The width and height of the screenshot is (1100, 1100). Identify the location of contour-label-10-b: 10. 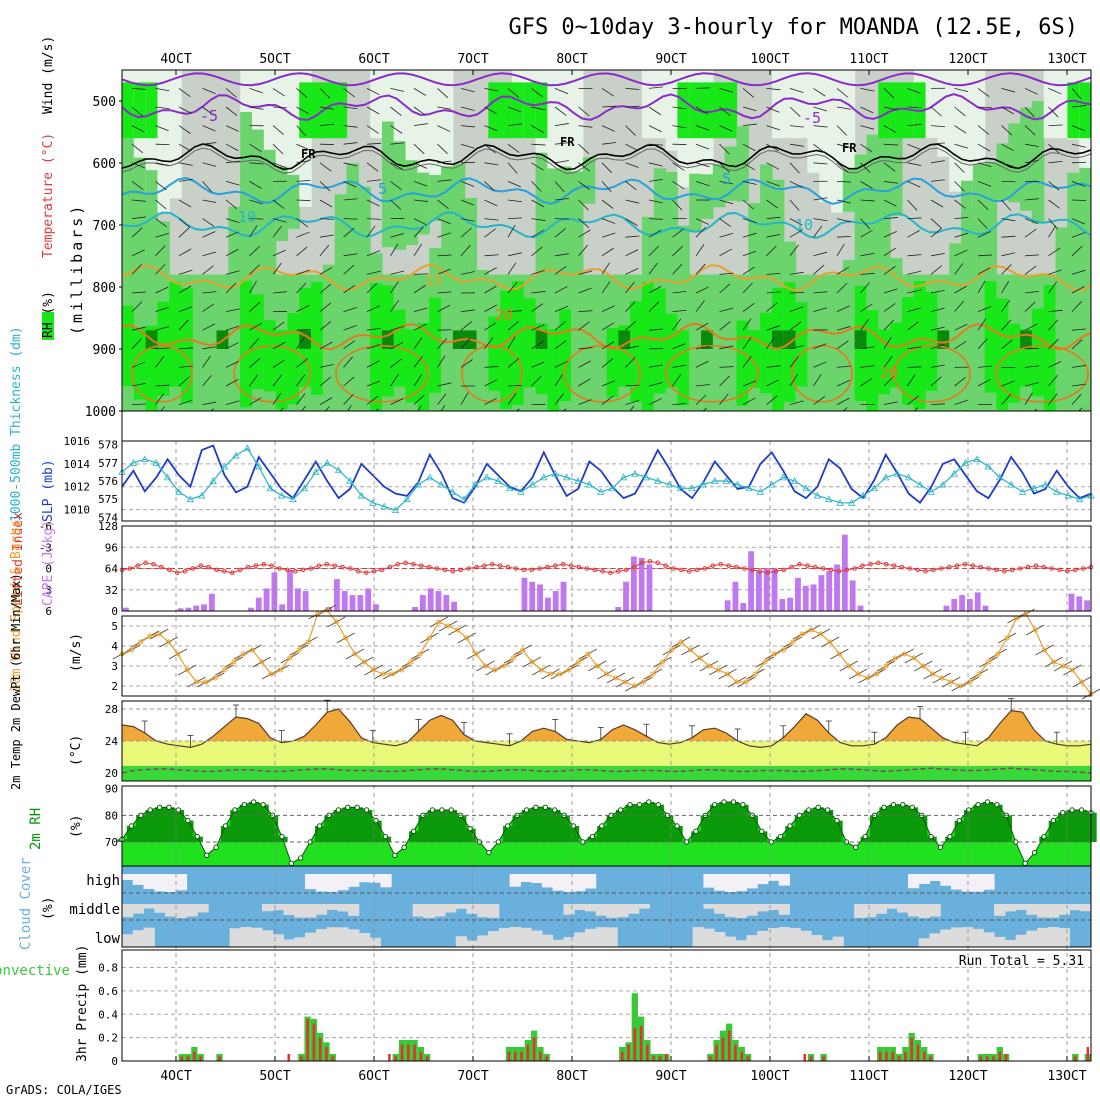
(804, 225).